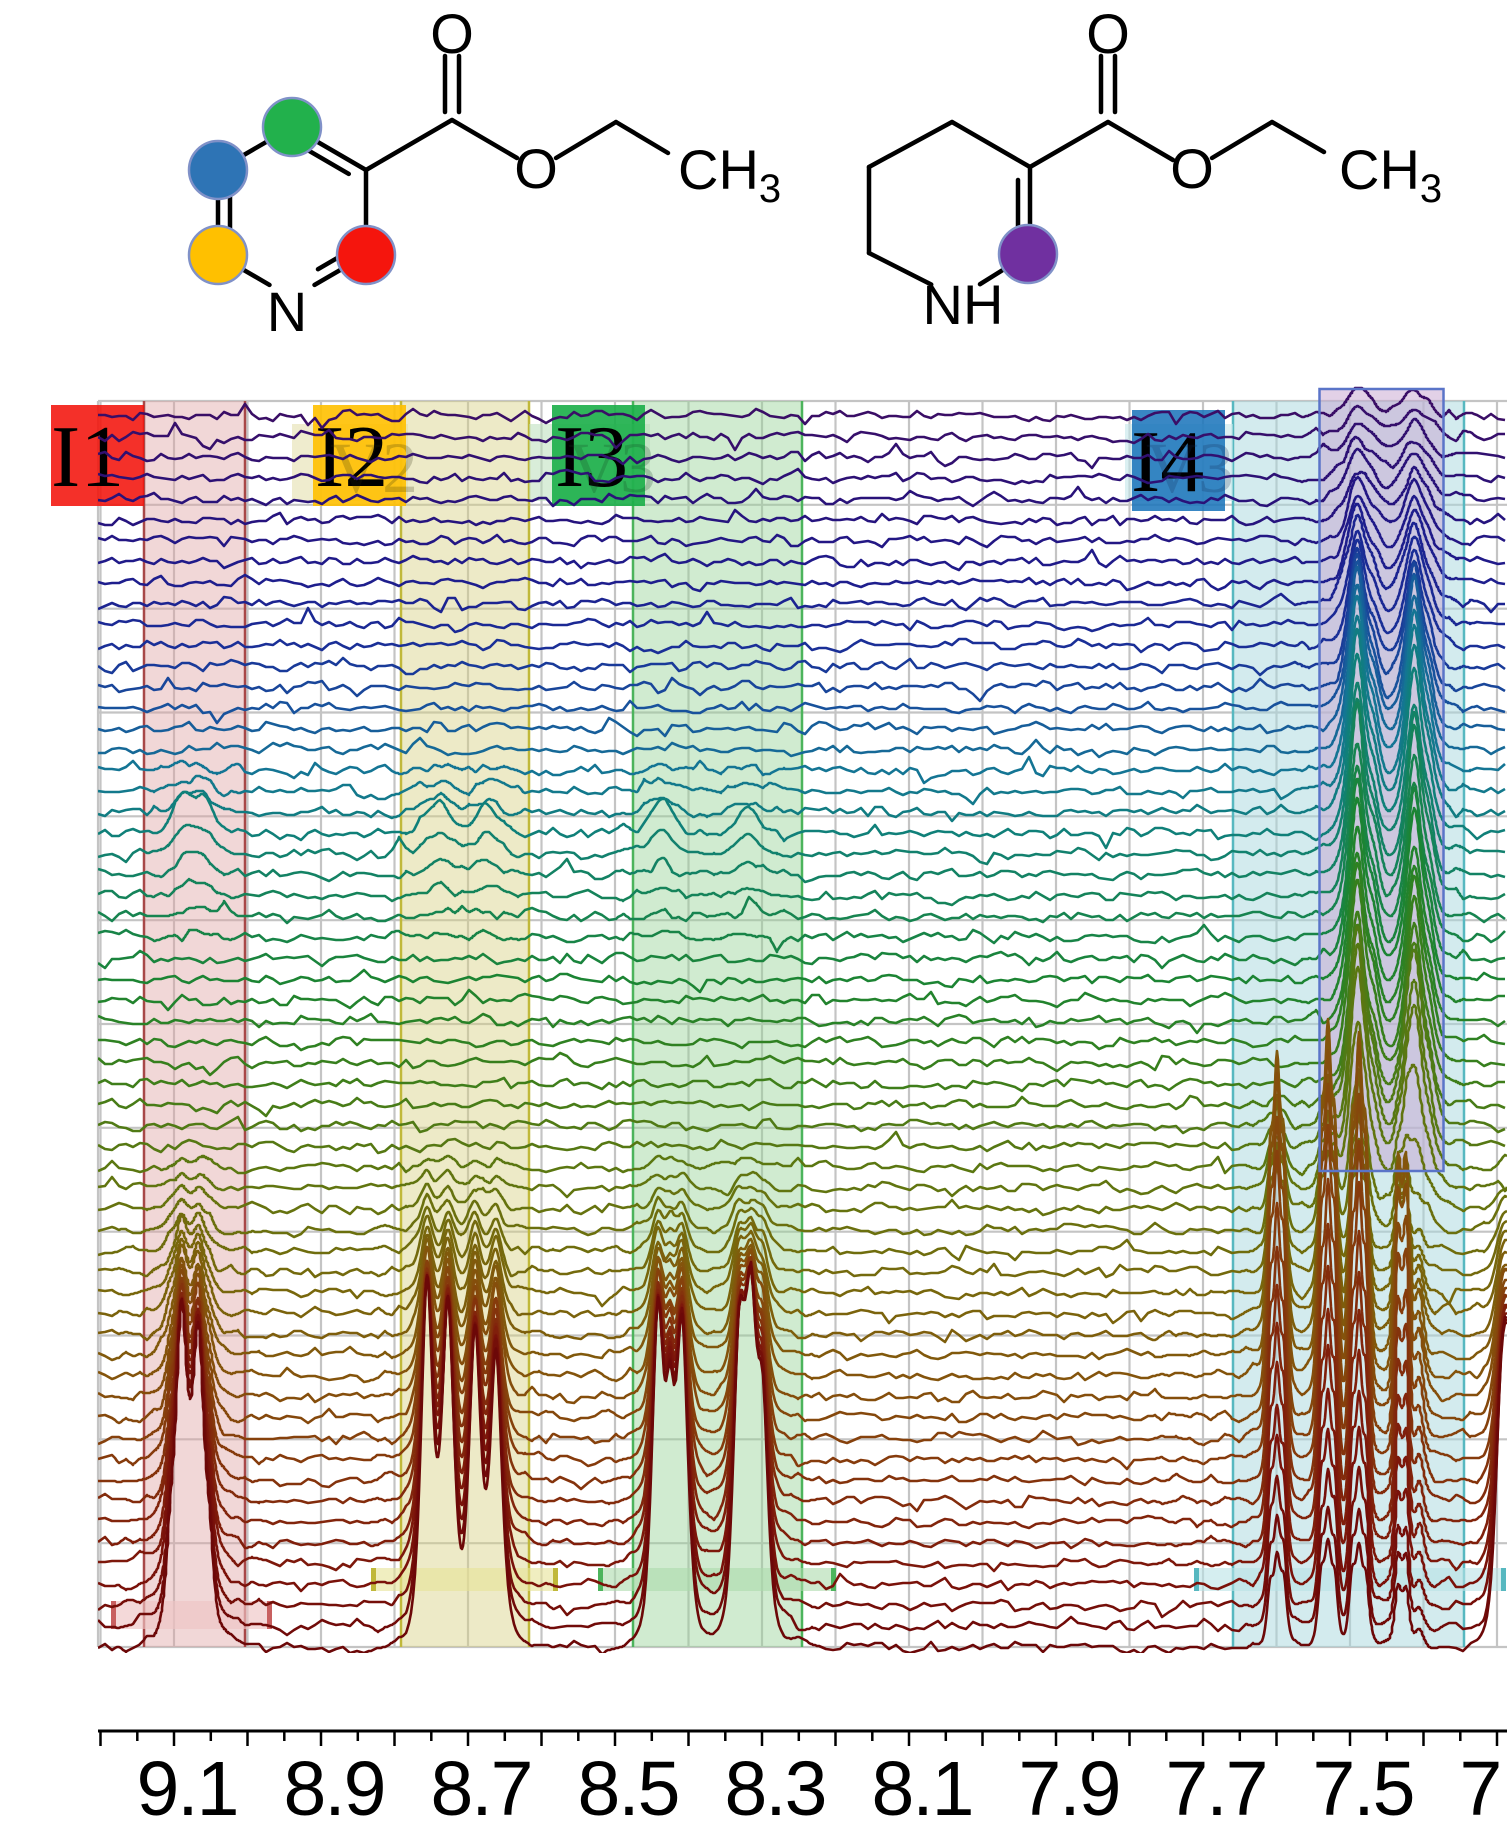 Image resolution: width=1507 pixels, height=1828 pixels. Describe the element at coordinates (186, 1784) in the screenshot. I see `svg-text: 9.1` at that location.